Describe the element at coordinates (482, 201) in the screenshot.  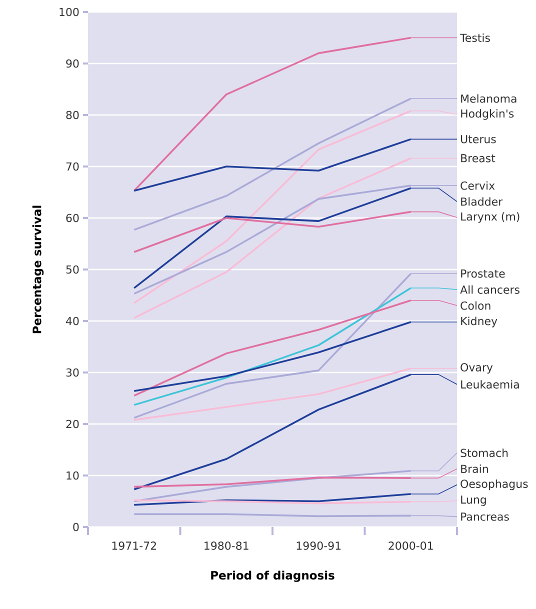
I see `legend-label: Bladder` at that location.